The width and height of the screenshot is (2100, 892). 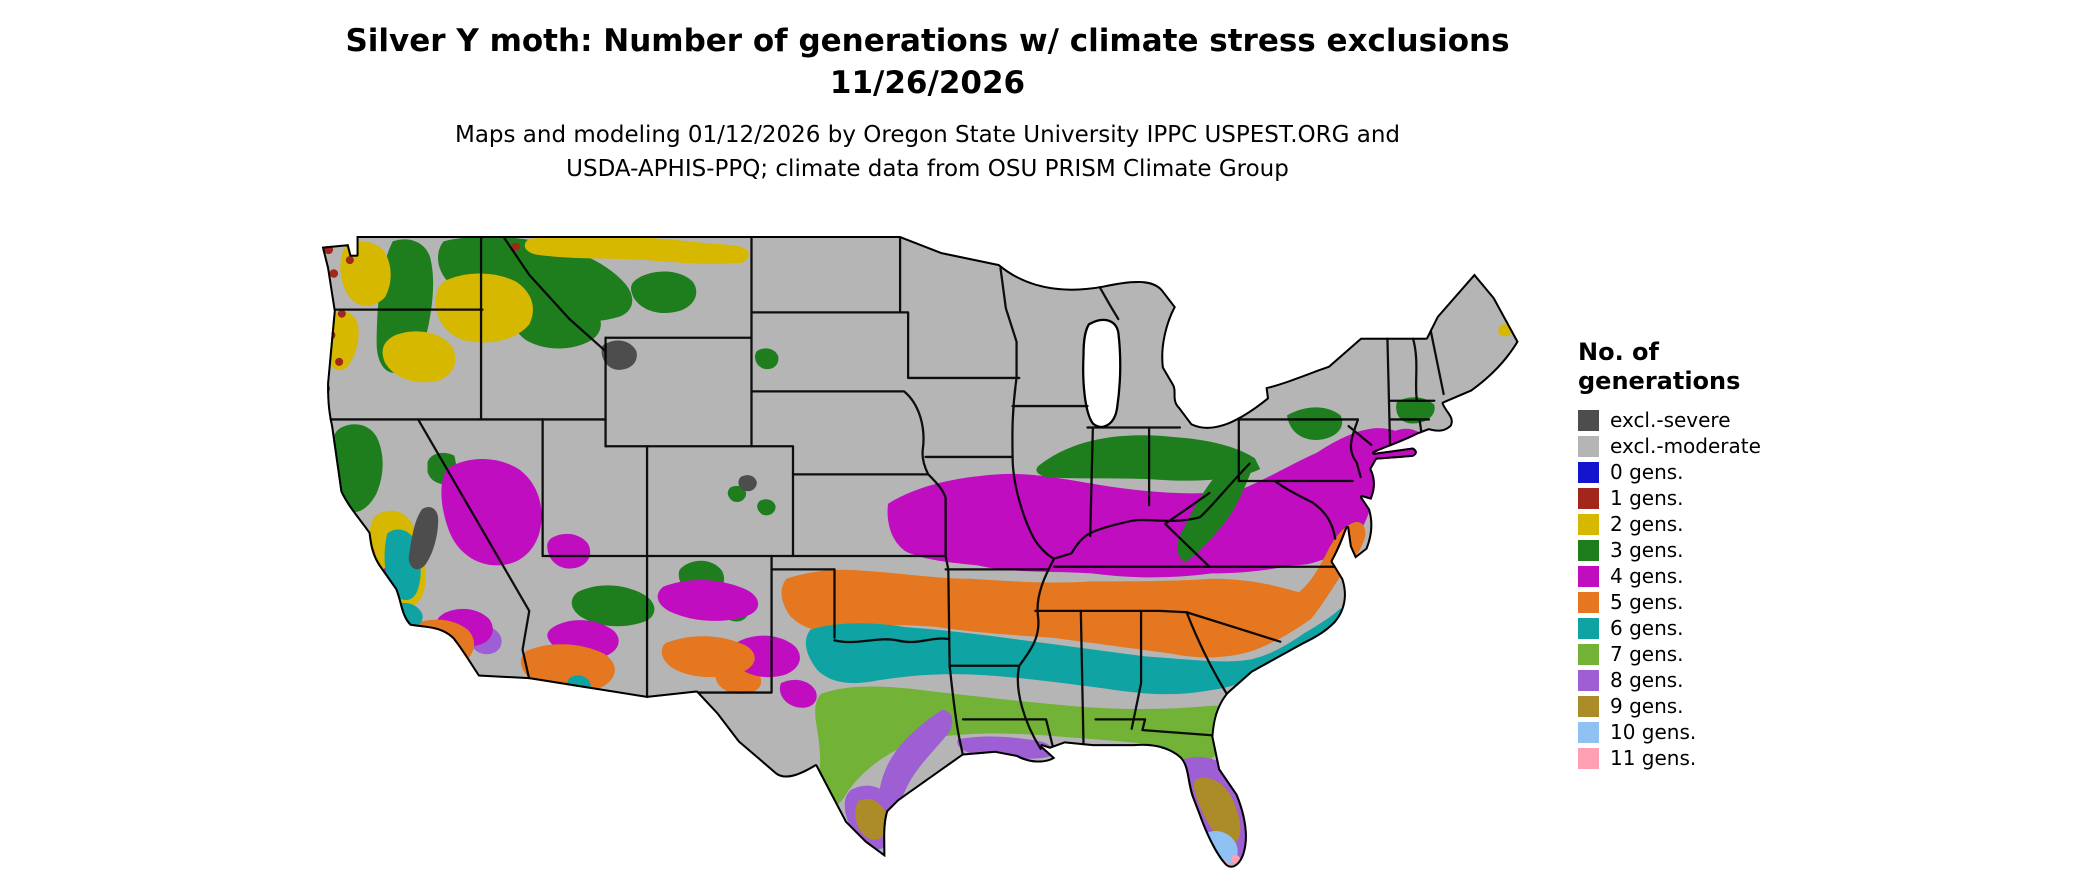 What do you see at coordinates (1647, 706) in the screenshot?
I see `legend-item-label: 9 gens.` at bounding box center [1647, 706].